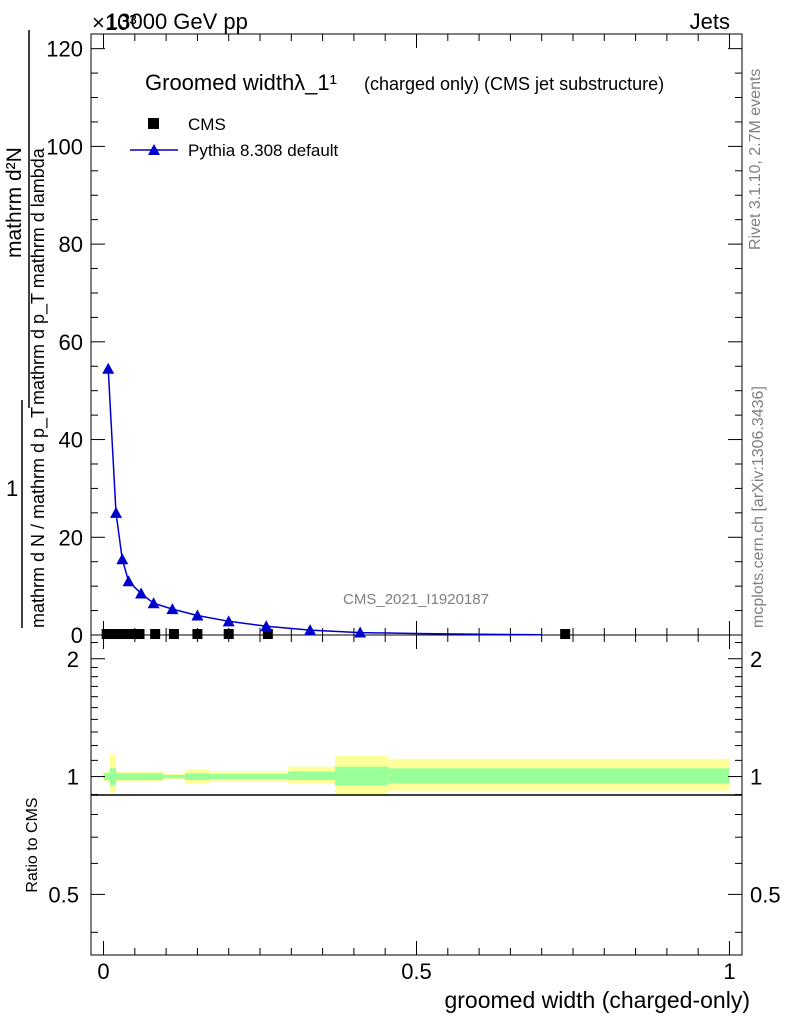 The height and width of the screenshot is (1024, 786). Describe the element at coordinates (154, 149) in the screenshot. I see `legend-mc-marker` at that location.